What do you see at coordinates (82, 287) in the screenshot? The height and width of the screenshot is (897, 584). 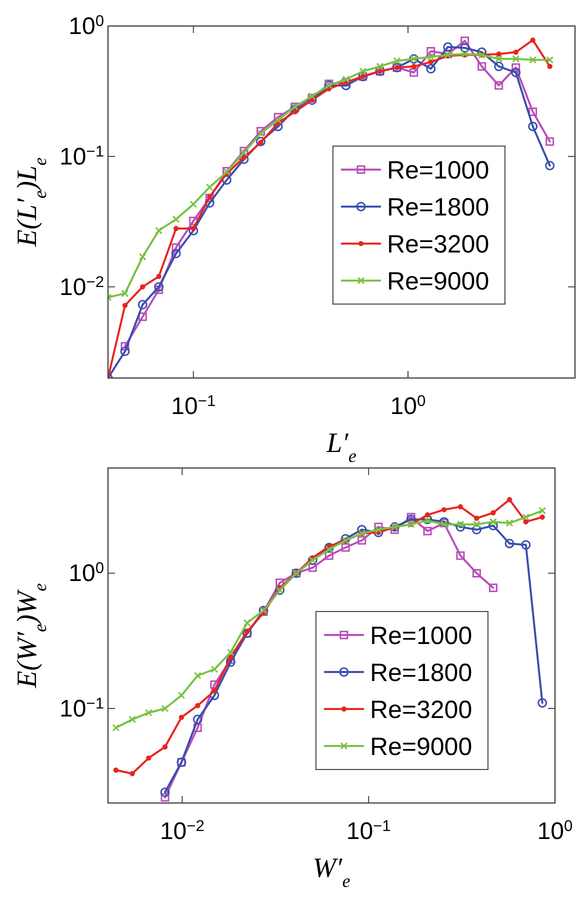 I see `y-tick-label: 10$^{−2}$` at bounding box center [82, 287].